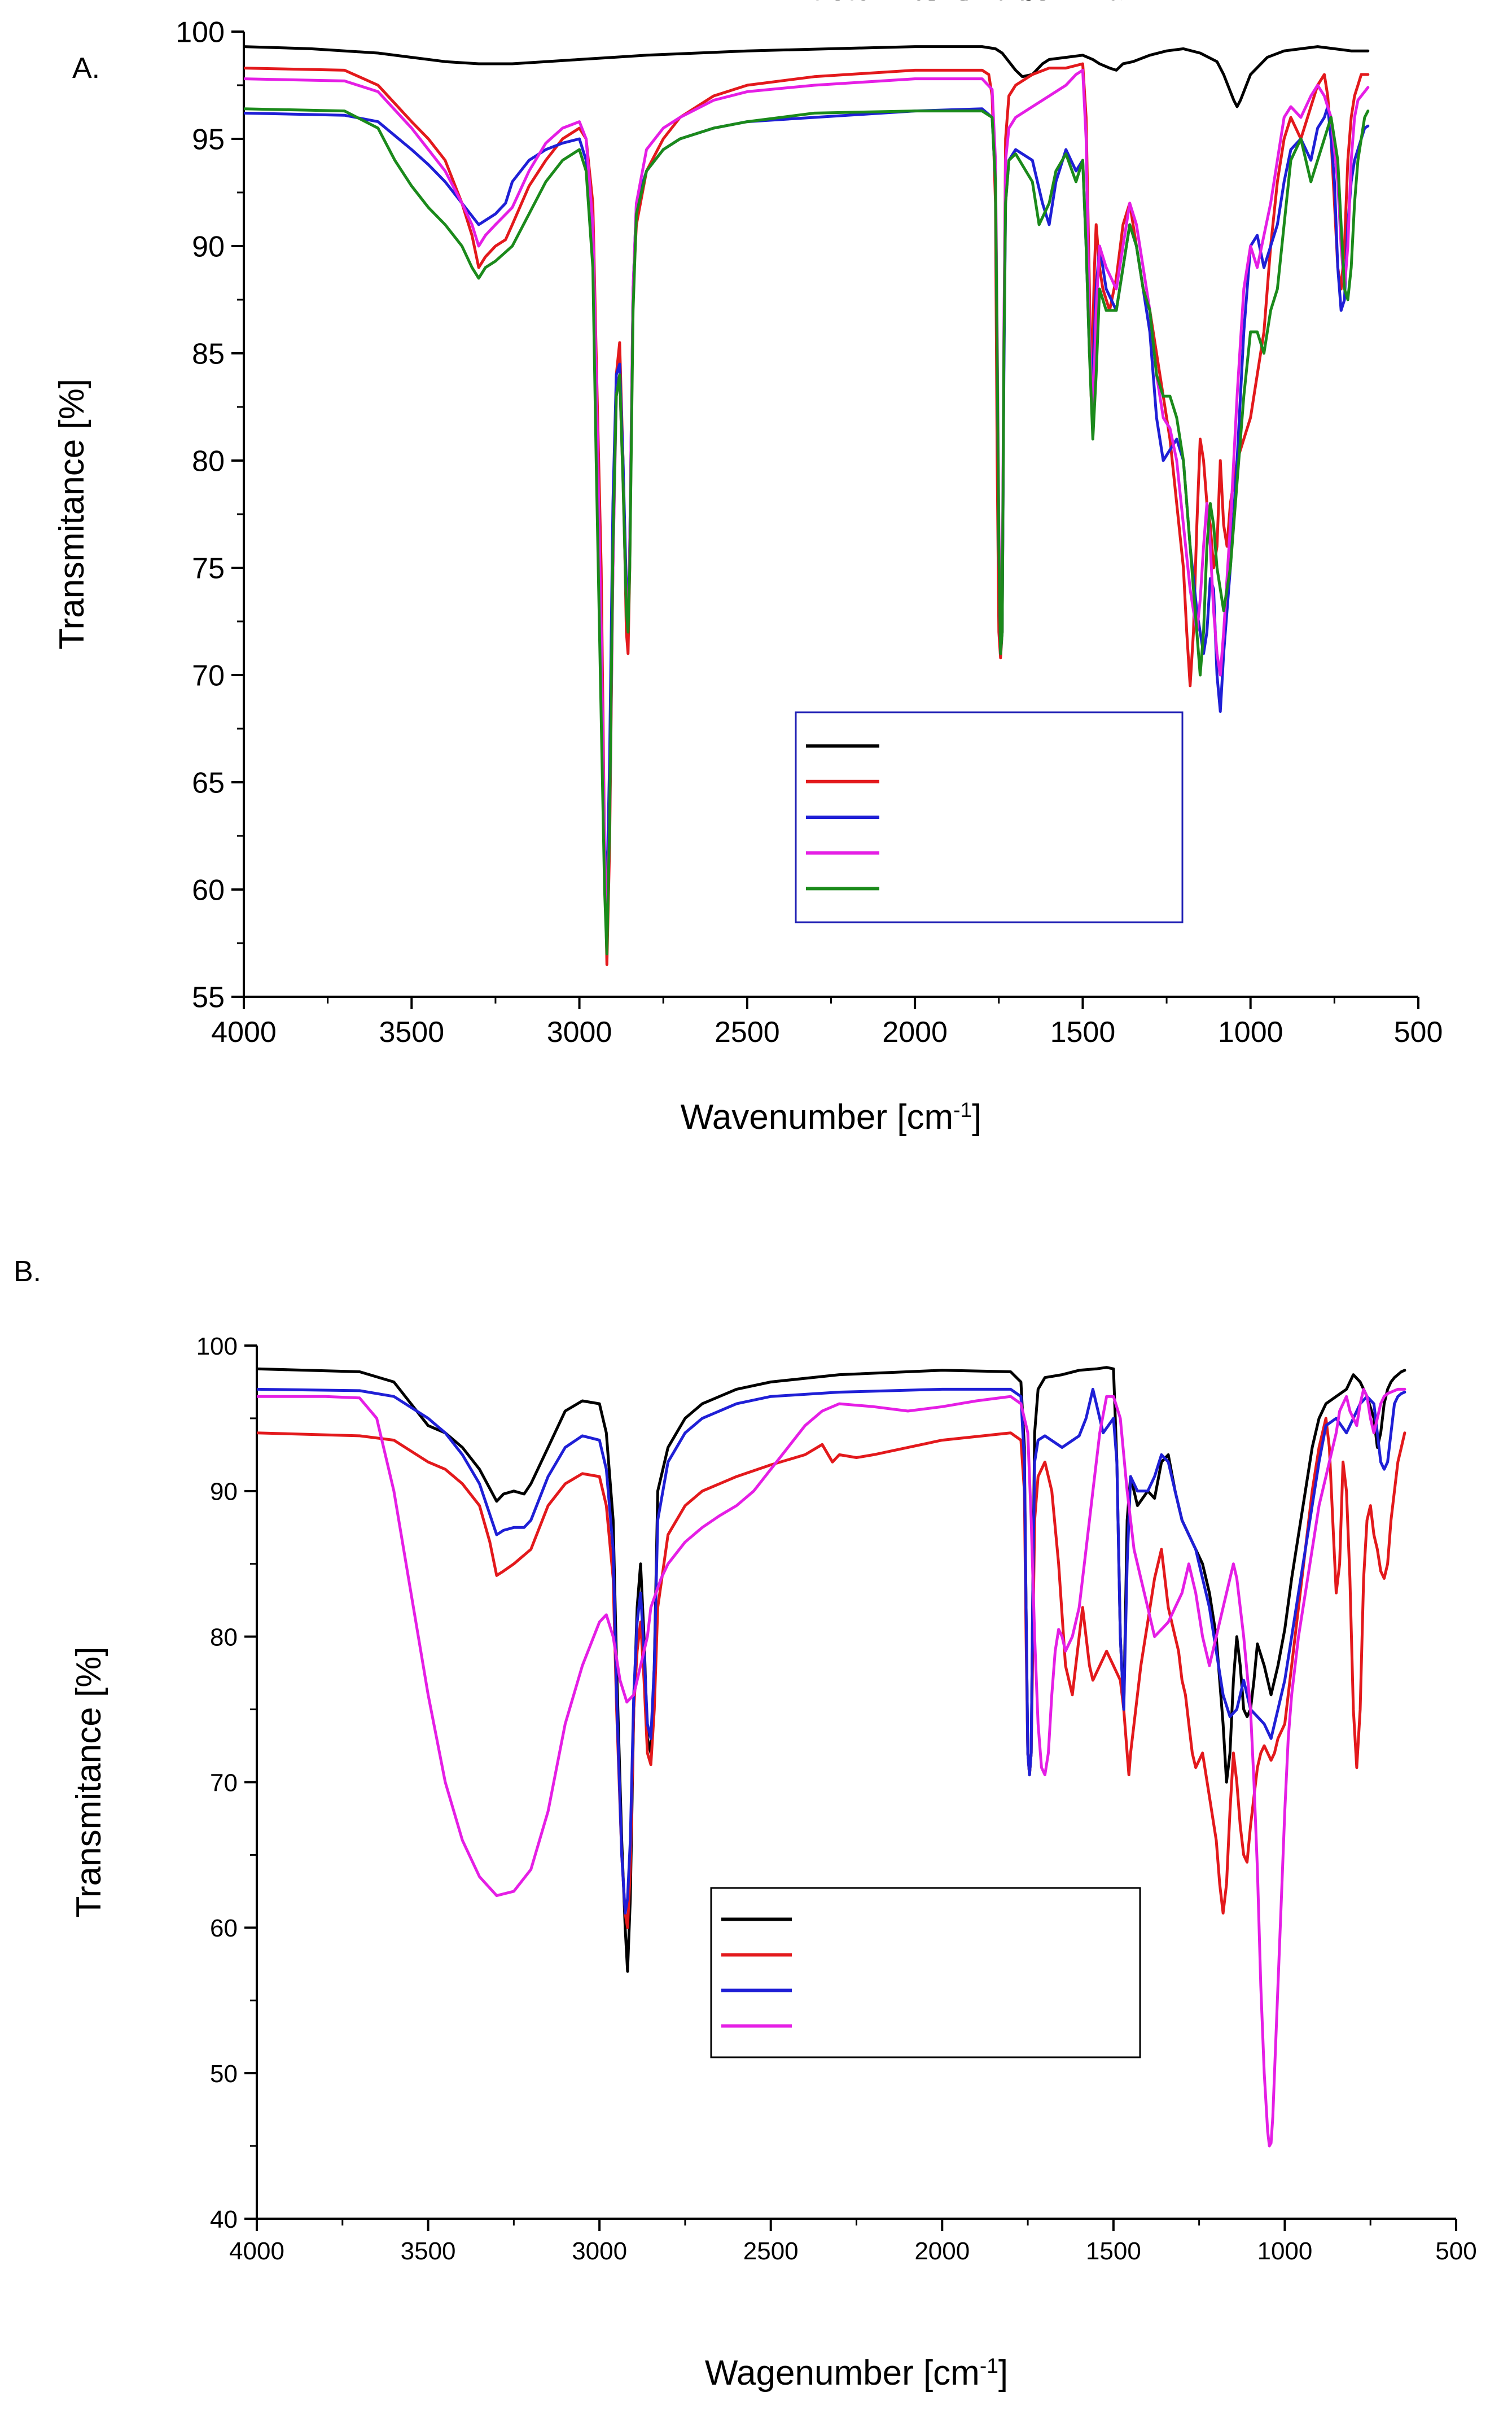  What do you see at coordinates (925, 1972) in the screenshot?
I see `legend-box` at bounding box center [925, 1972].